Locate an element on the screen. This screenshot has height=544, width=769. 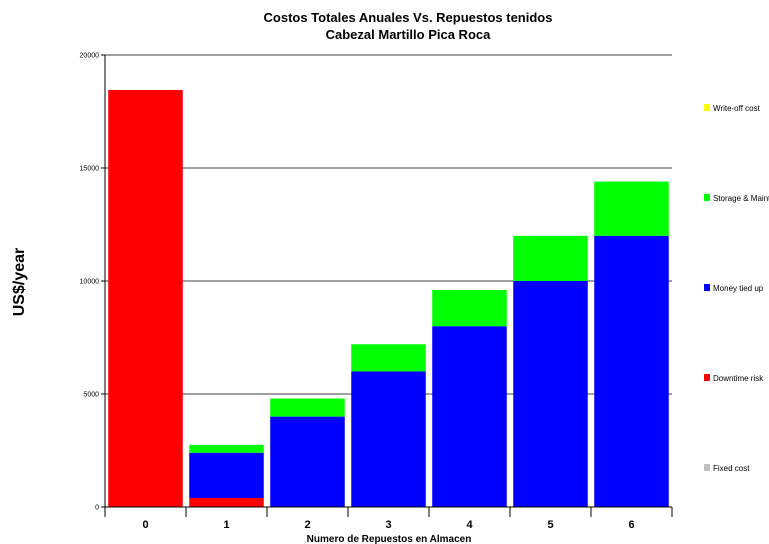
y-tick-label: 20000 is located at coordinates (90, 56).